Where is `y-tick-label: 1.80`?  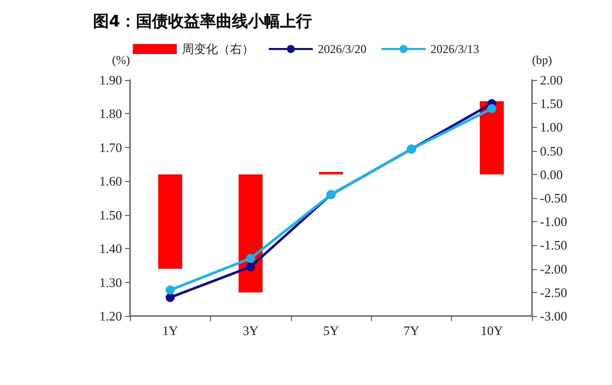 y-tick-label: 1.80 is located at coordinates (110, 114).